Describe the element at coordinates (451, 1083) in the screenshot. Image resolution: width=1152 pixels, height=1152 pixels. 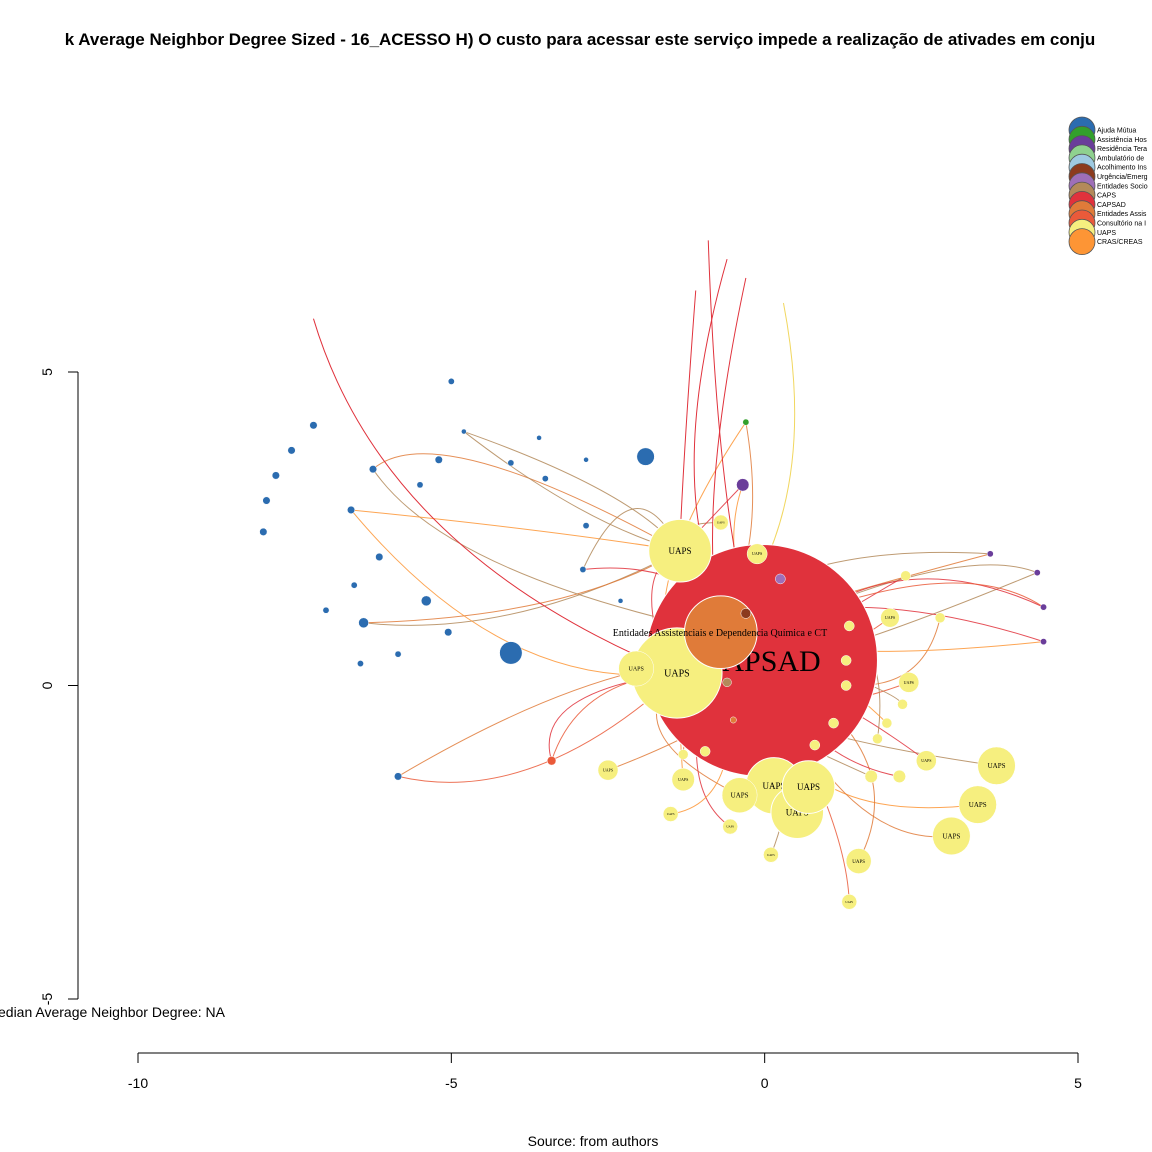
I see `x-tick-label: -5` at that location.